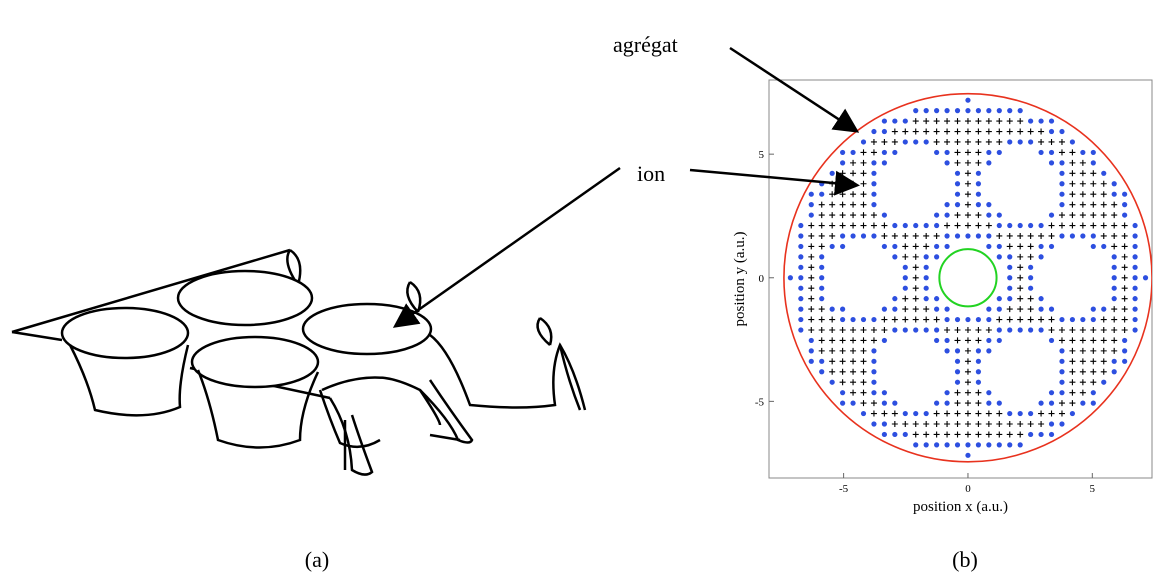 This screenshot has height=584, width=1155. Describe the element at coordinates (760, 402) in the screenshot. I see `y-tick-label: -5` at that location.